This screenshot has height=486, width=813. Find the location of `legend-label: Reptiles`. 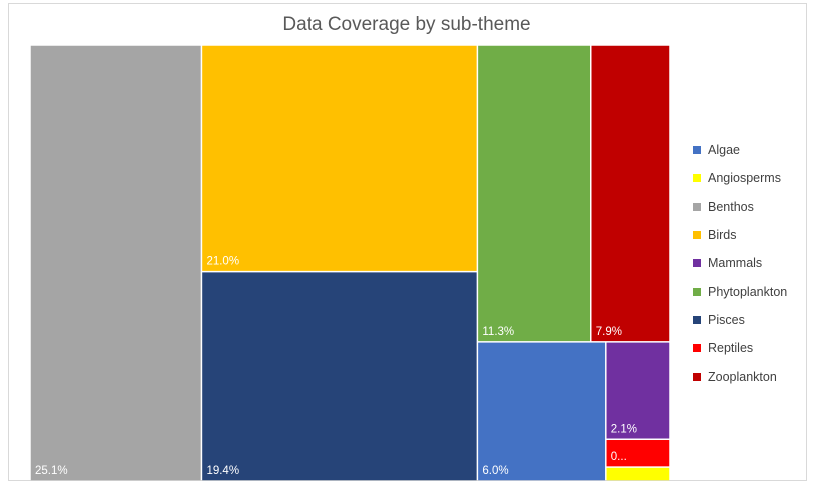

legend-label: Reptiles is located at coordinates (731, 348).